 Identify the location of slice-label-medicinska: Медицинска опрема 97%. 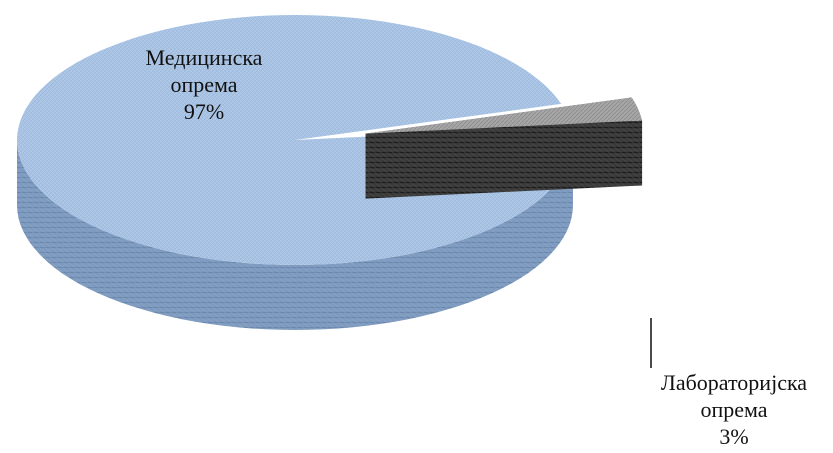
(204, 84).